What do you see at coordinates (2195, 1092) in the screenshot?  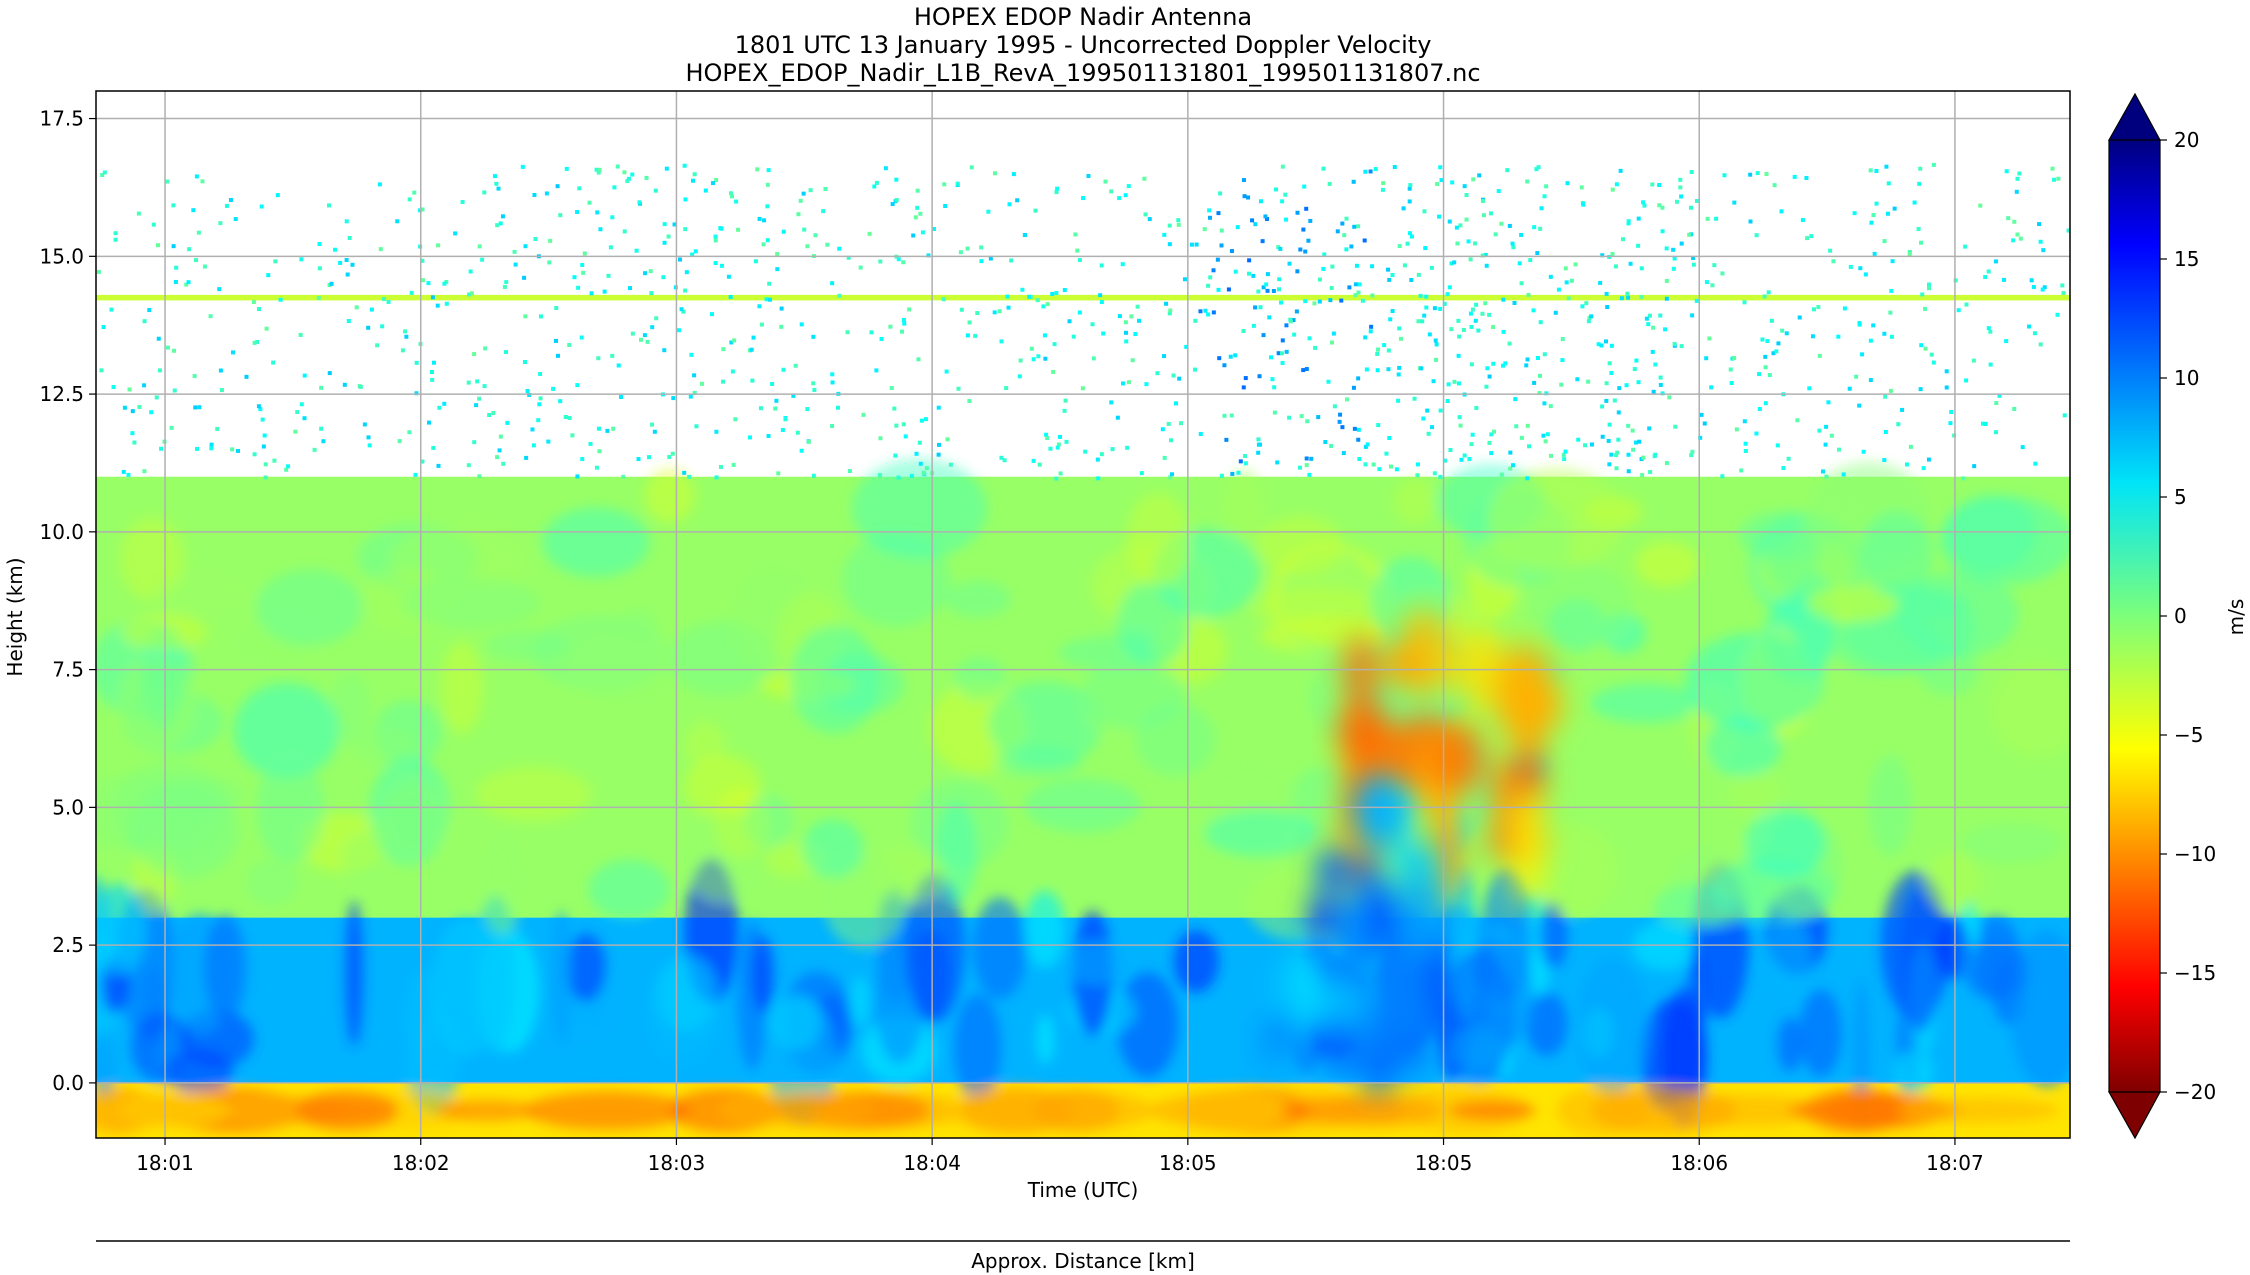 I see `colorbar-tick-label: −20` at bounding box center [2195, 1092].